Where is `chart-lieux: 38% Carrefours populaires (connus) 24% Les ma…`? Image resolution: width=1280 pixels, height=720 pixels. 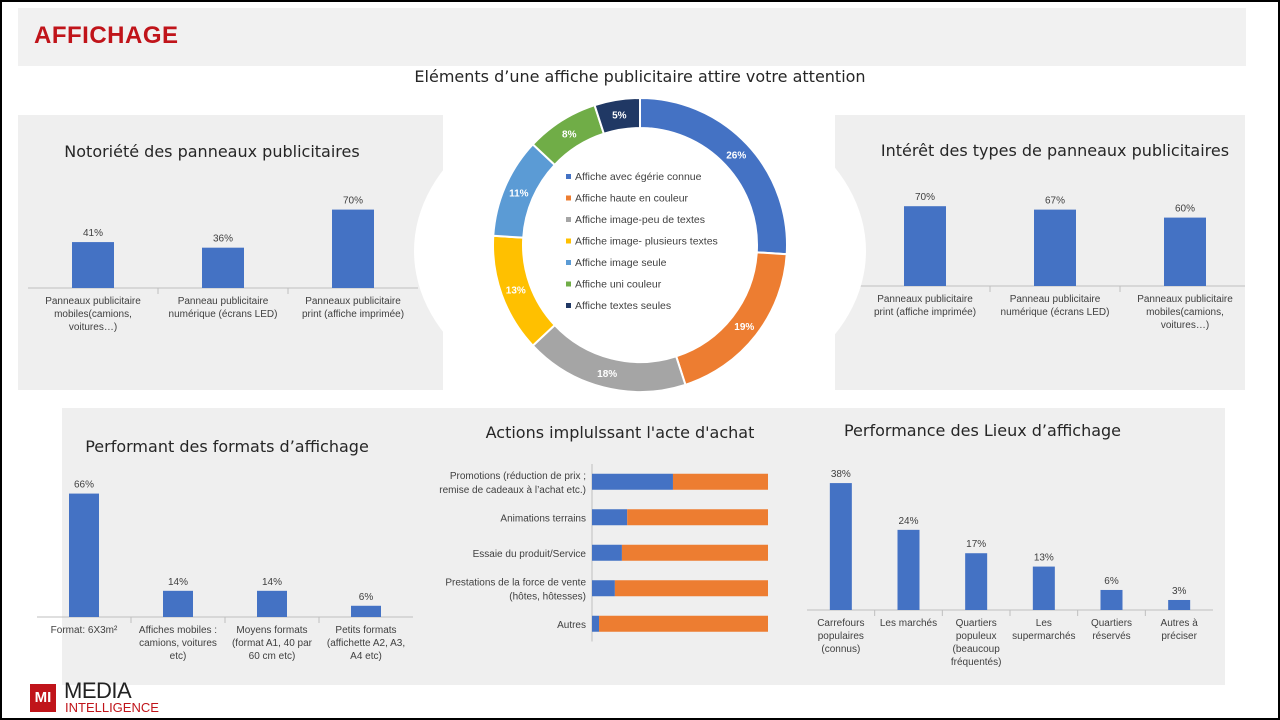 chart-lieux: 38% Carrefours populaires (connus) 24% Les ma… is located at coordinates (1010, 568).